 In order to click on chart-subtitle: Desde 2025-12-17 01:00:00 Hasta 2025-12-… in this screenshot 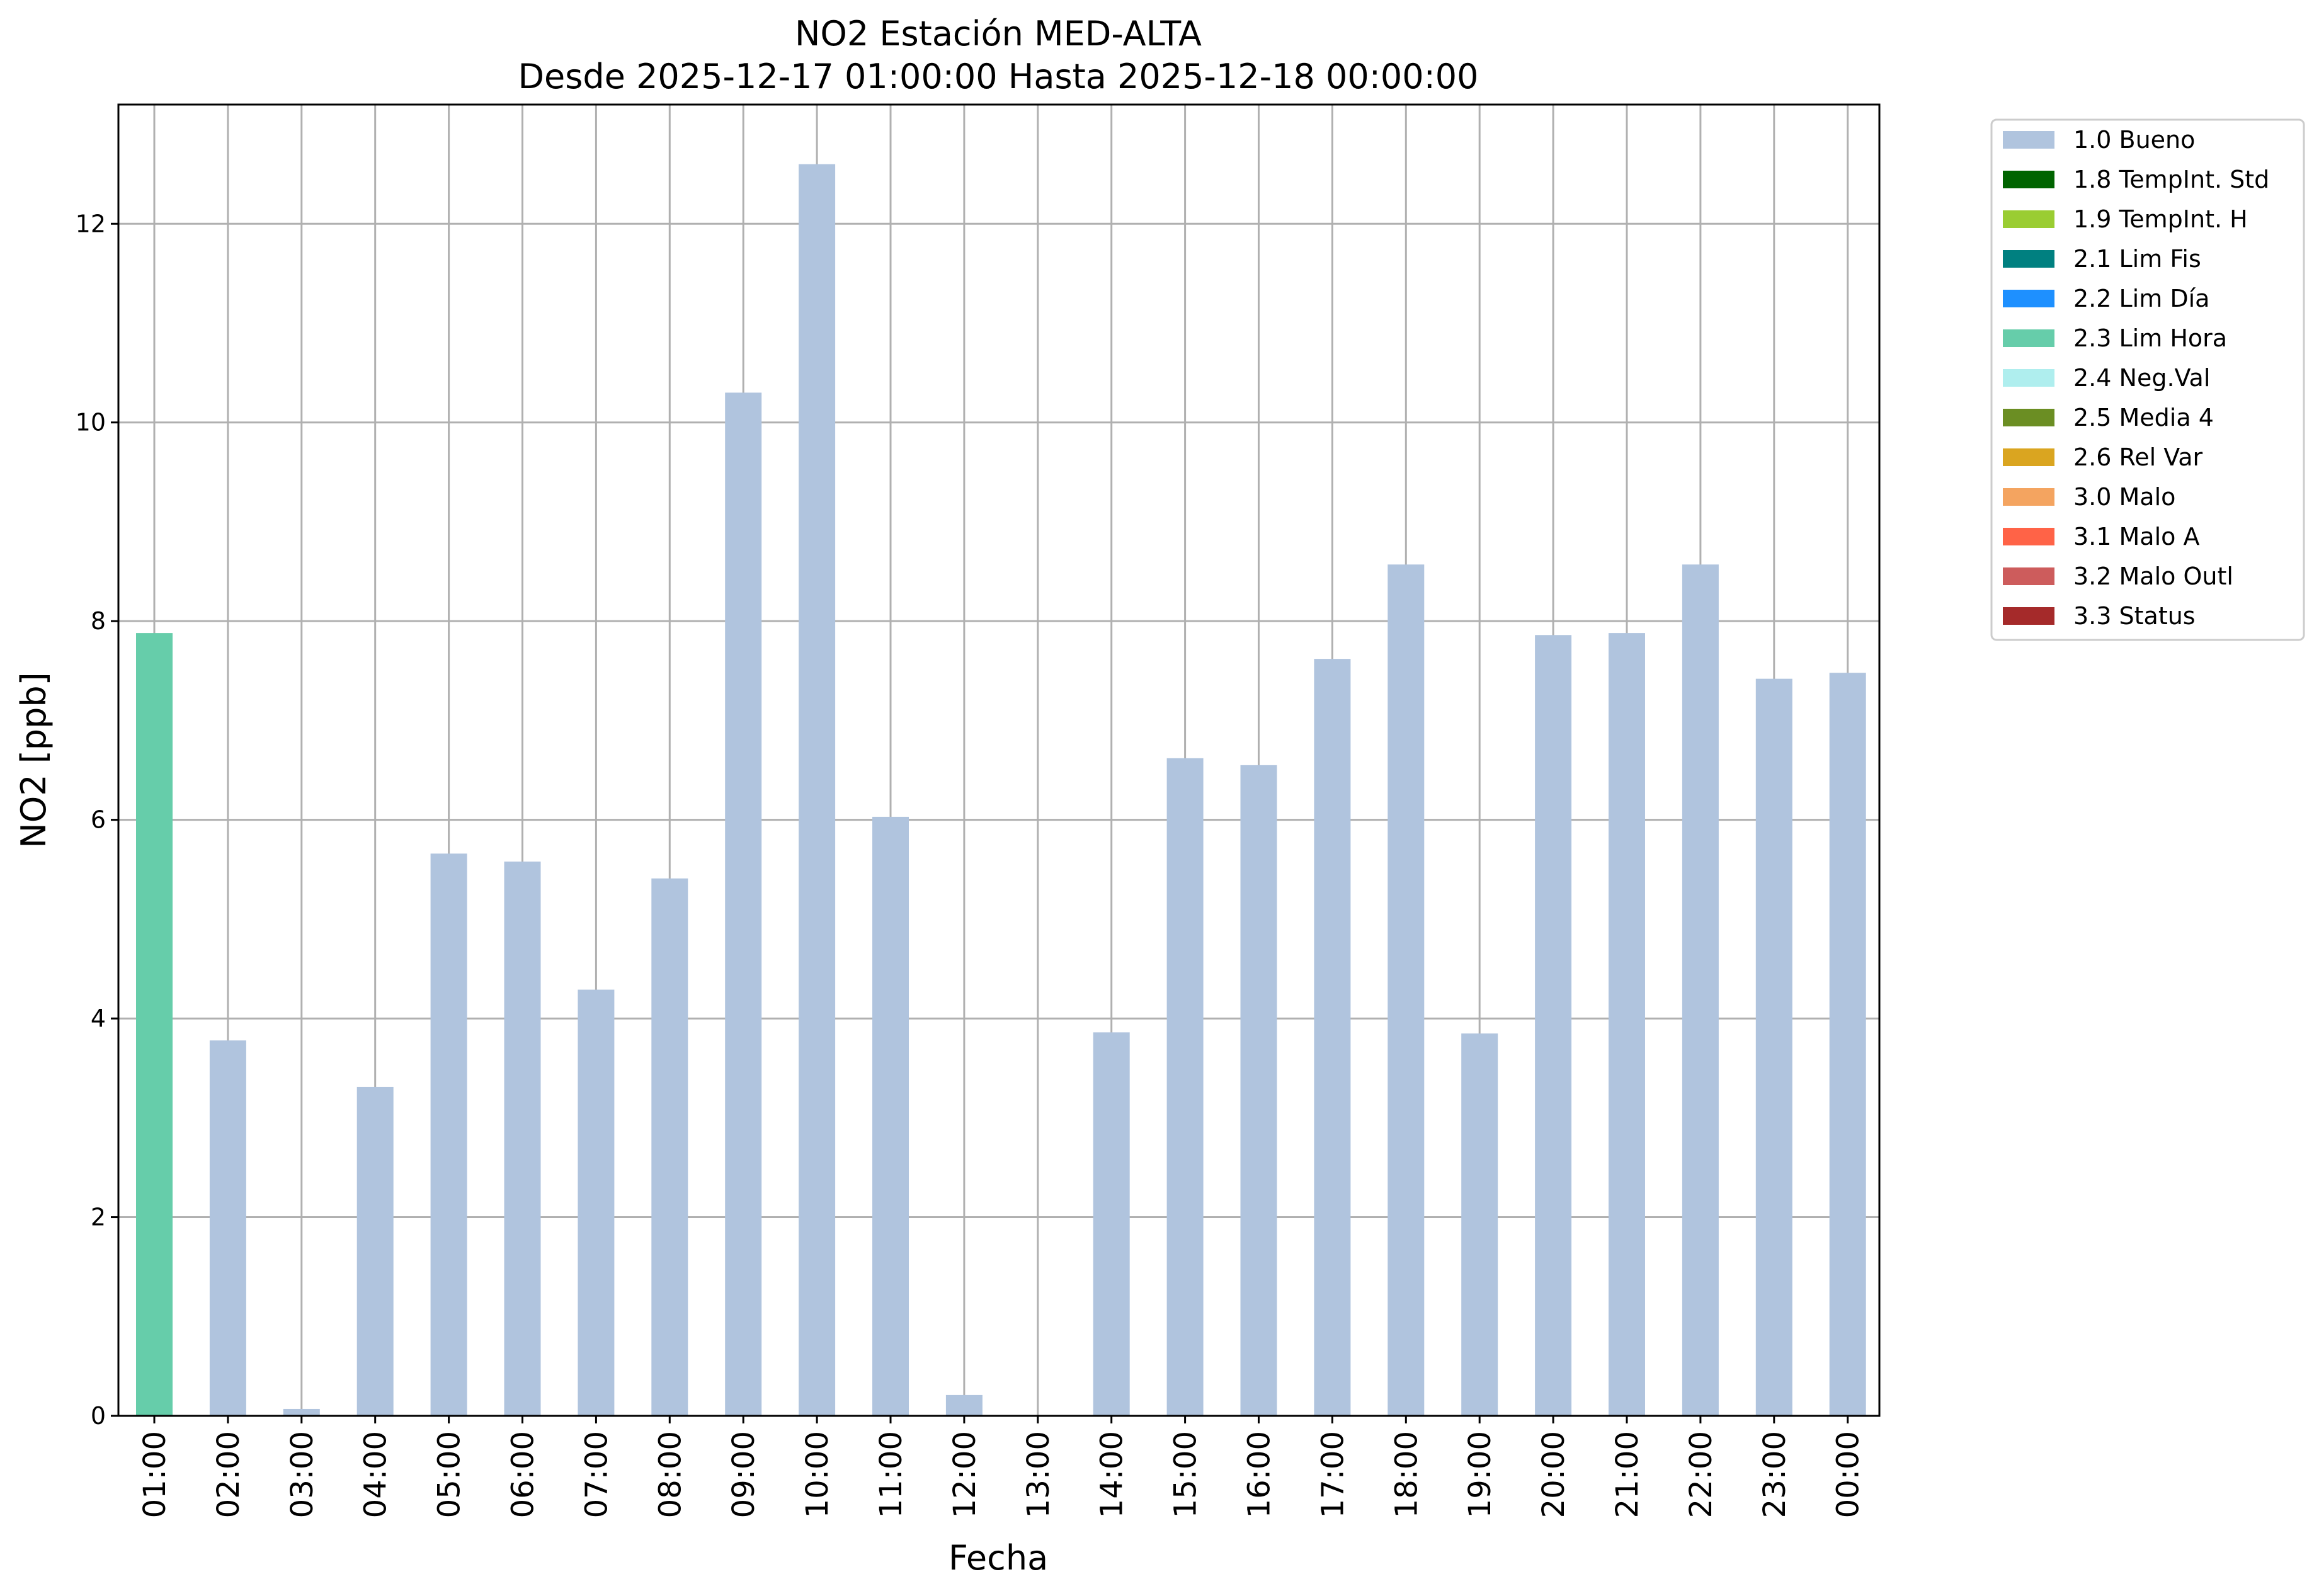, I will do `click(998, 76)`.